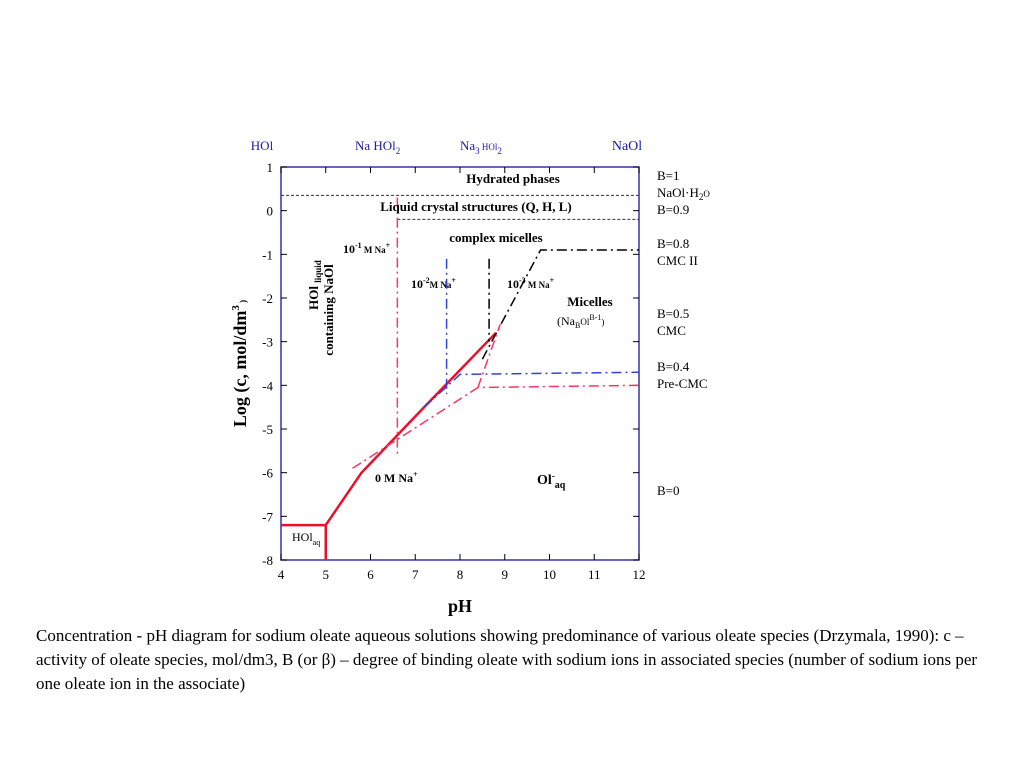 This screenshot has height=768, width=1024. What do you see at coordinates (267, 560) in the screenshot?
I see `y-tick-label: -8` at bounding box center [267, 560].